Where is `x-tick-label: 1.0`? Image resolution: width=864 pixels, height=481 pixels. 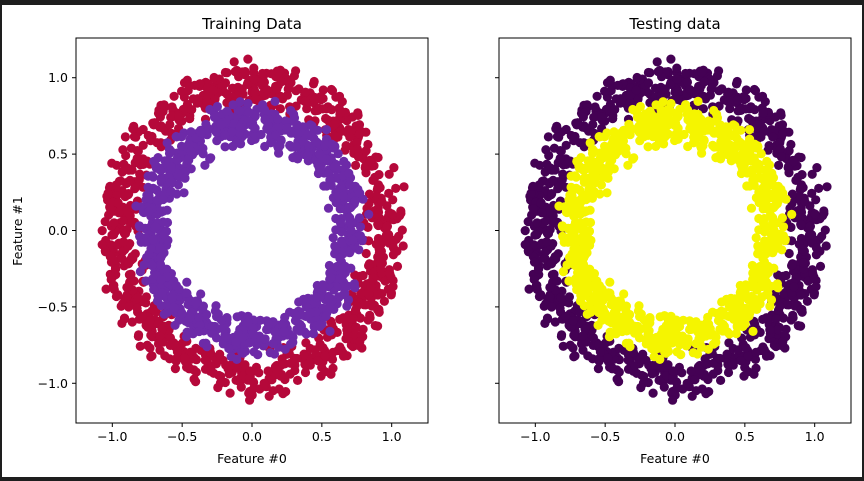
x-tick-label: 1.0 is located at coordinates (392, 436).